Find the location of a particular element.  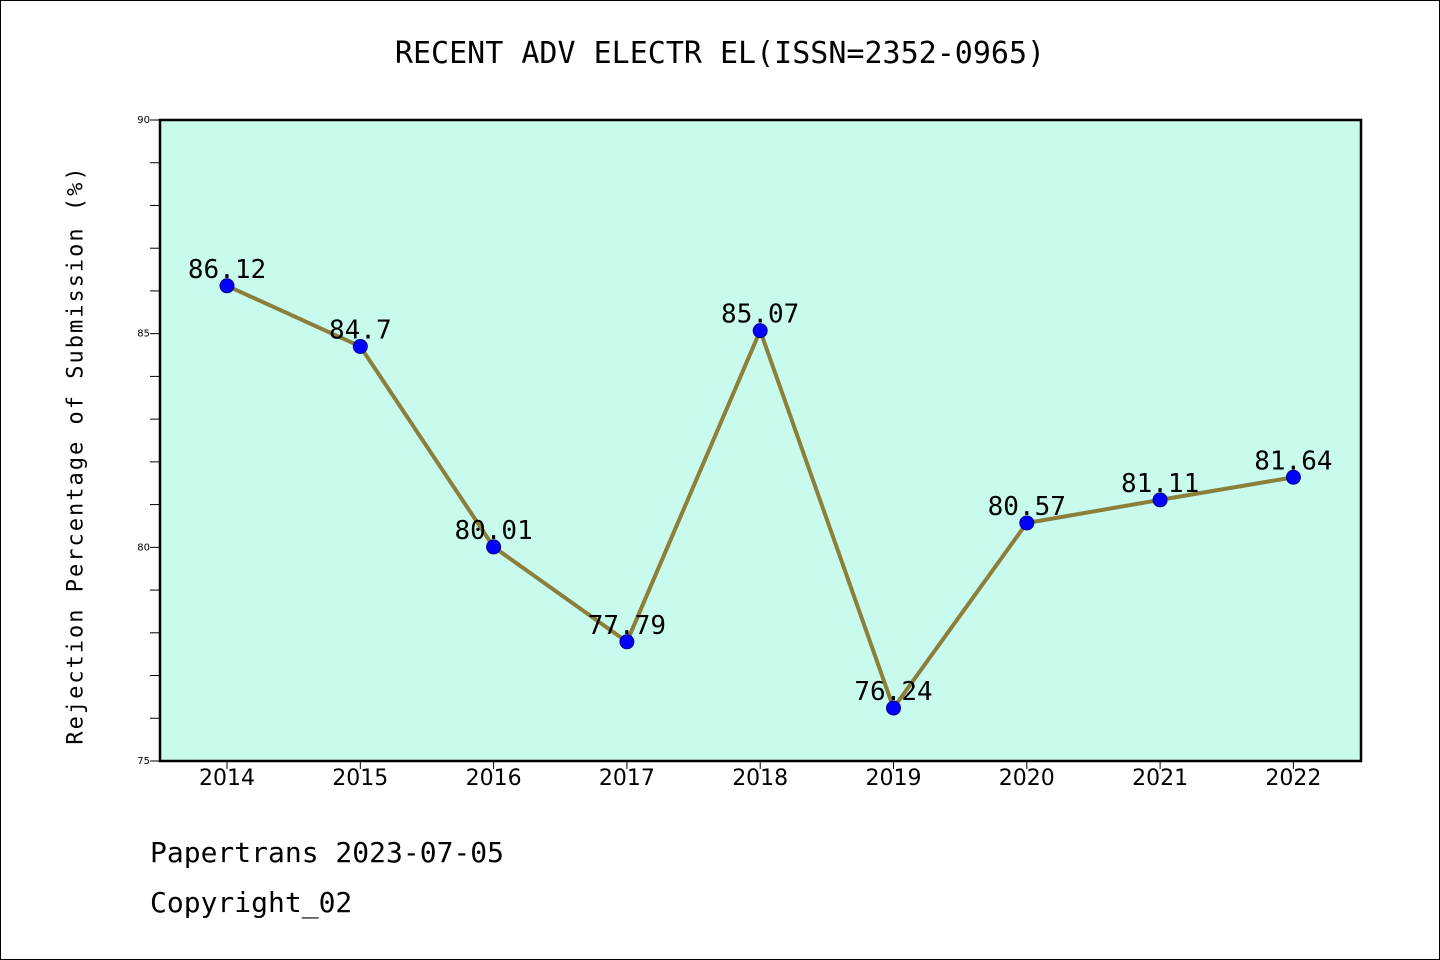

x-tick-label: 2020 is located at coordinates (1027, 778).